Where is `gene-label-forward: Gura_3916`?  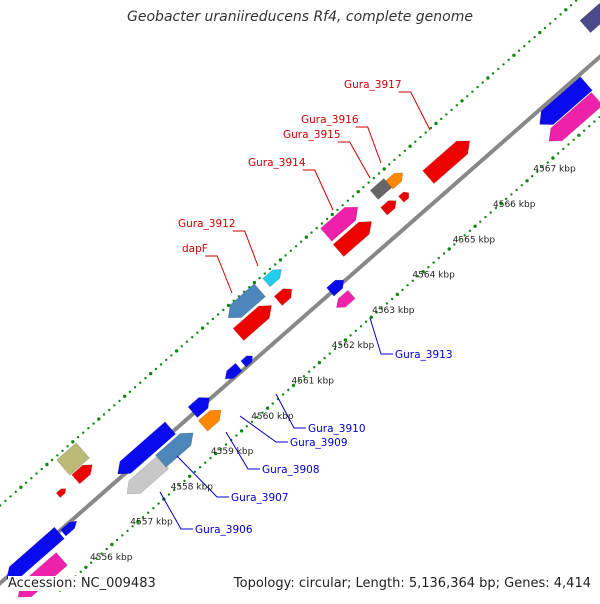
gene-label-forward: Gura_3916 is located at coordinates (330, 120).